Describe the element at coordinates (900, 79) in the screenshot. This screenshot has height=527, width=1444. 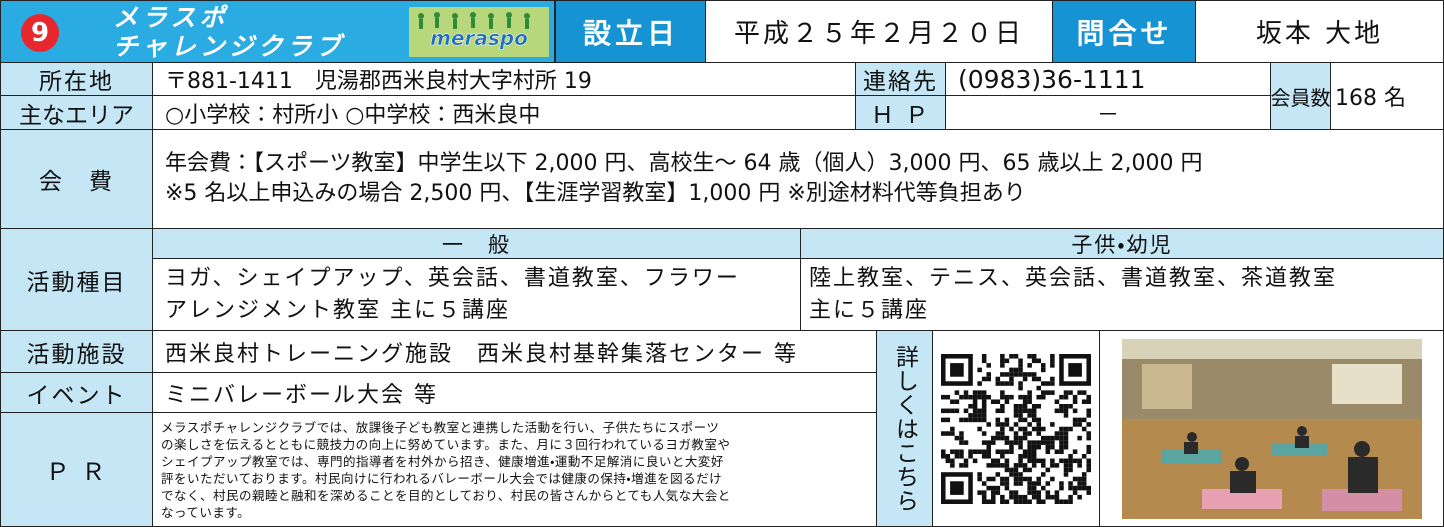
I see `phone-label: 連絡先` at that location.